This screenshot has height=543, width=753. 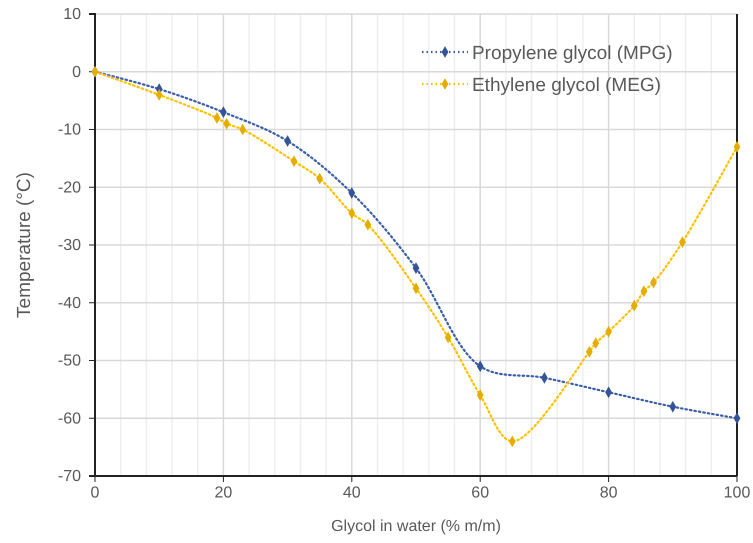 I want to click on y-tick-label: -50, so click(x=70, y=361).